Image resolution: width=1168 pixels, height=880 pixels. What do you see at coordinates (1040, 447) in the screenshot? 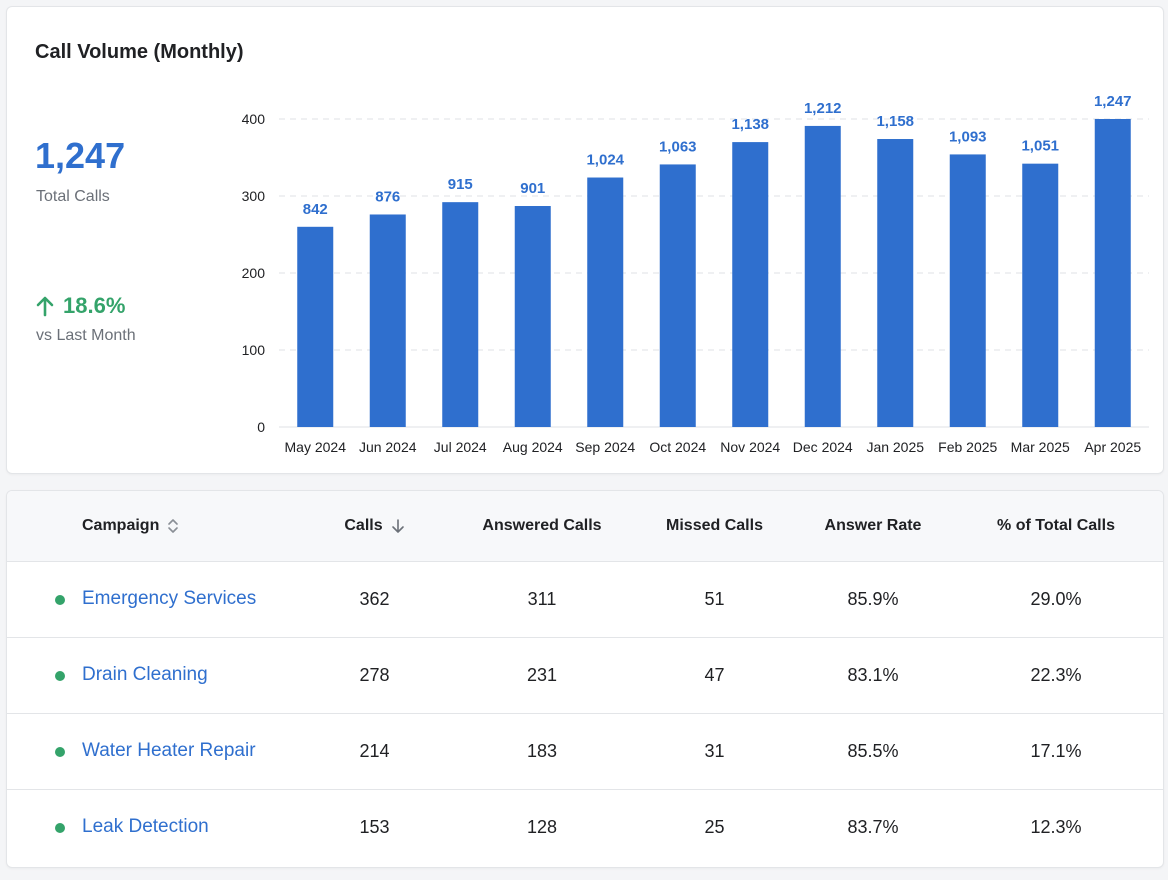
I see `x-tick-label: Mar 2025` at bounding box center [1040, 447].